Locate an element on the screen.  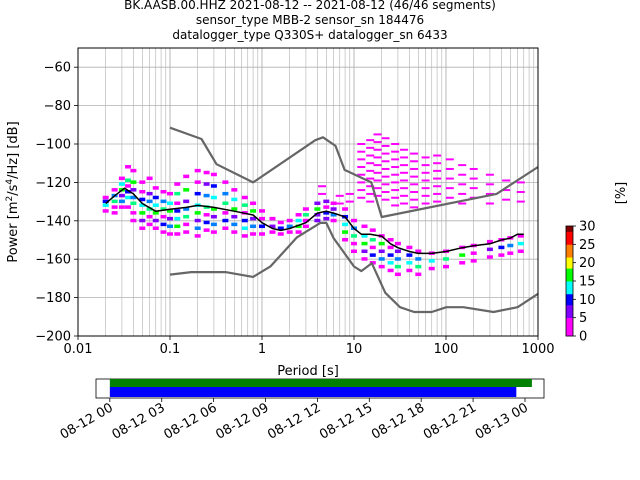
colorbar: 0 5 10 15 20 25 30 is located at coordinates (580, 282).